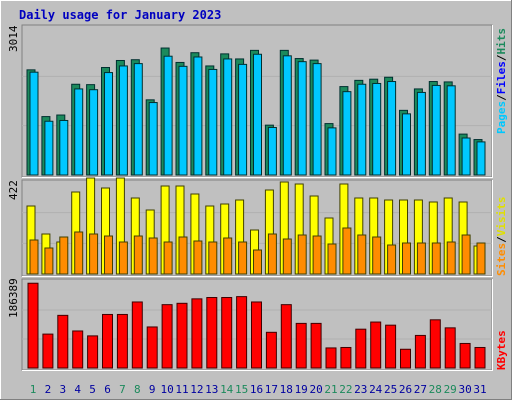 This screenshot has width=512, height=400. I want to click on day-label-27: 27, so click(420, 389).